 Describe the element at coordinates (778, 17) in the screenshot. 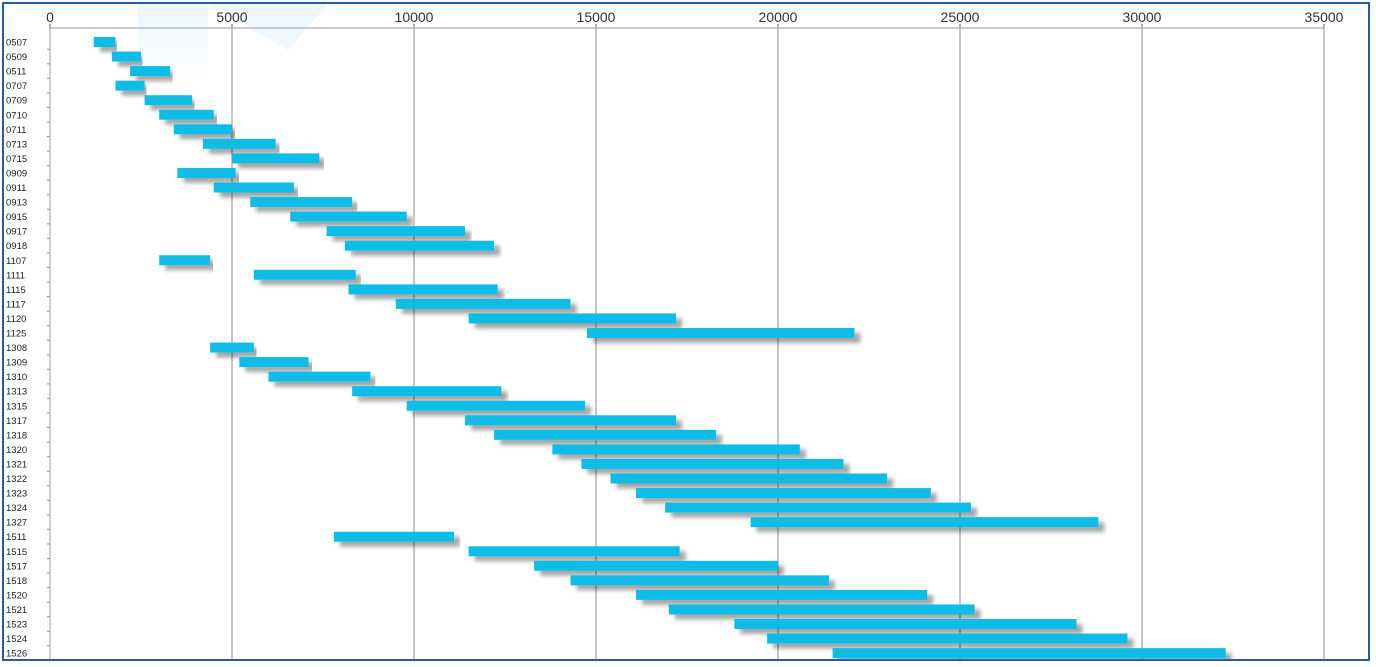

I see `x-tick-label-20000: 20000` at that location.